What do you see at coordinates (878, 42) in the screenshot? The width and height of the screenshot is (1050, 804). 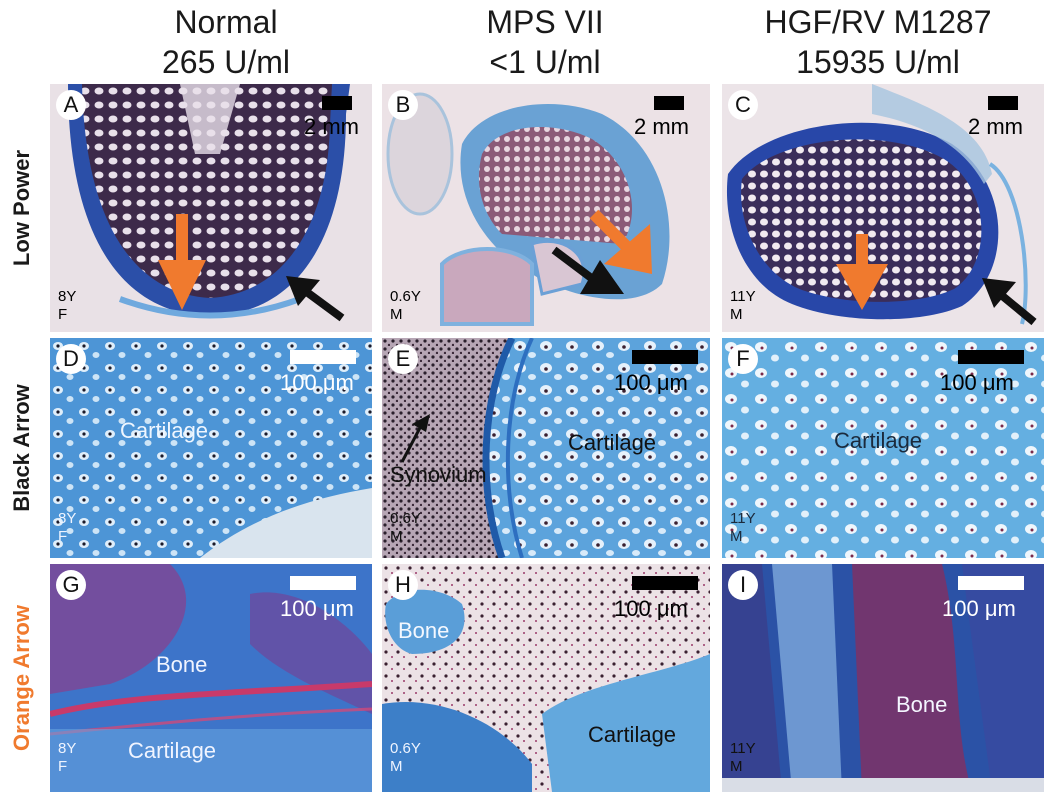 I see `column-header-hgf-rv: HGF/RV M1287 15935 U/ml` at bounding box center [878, 42].